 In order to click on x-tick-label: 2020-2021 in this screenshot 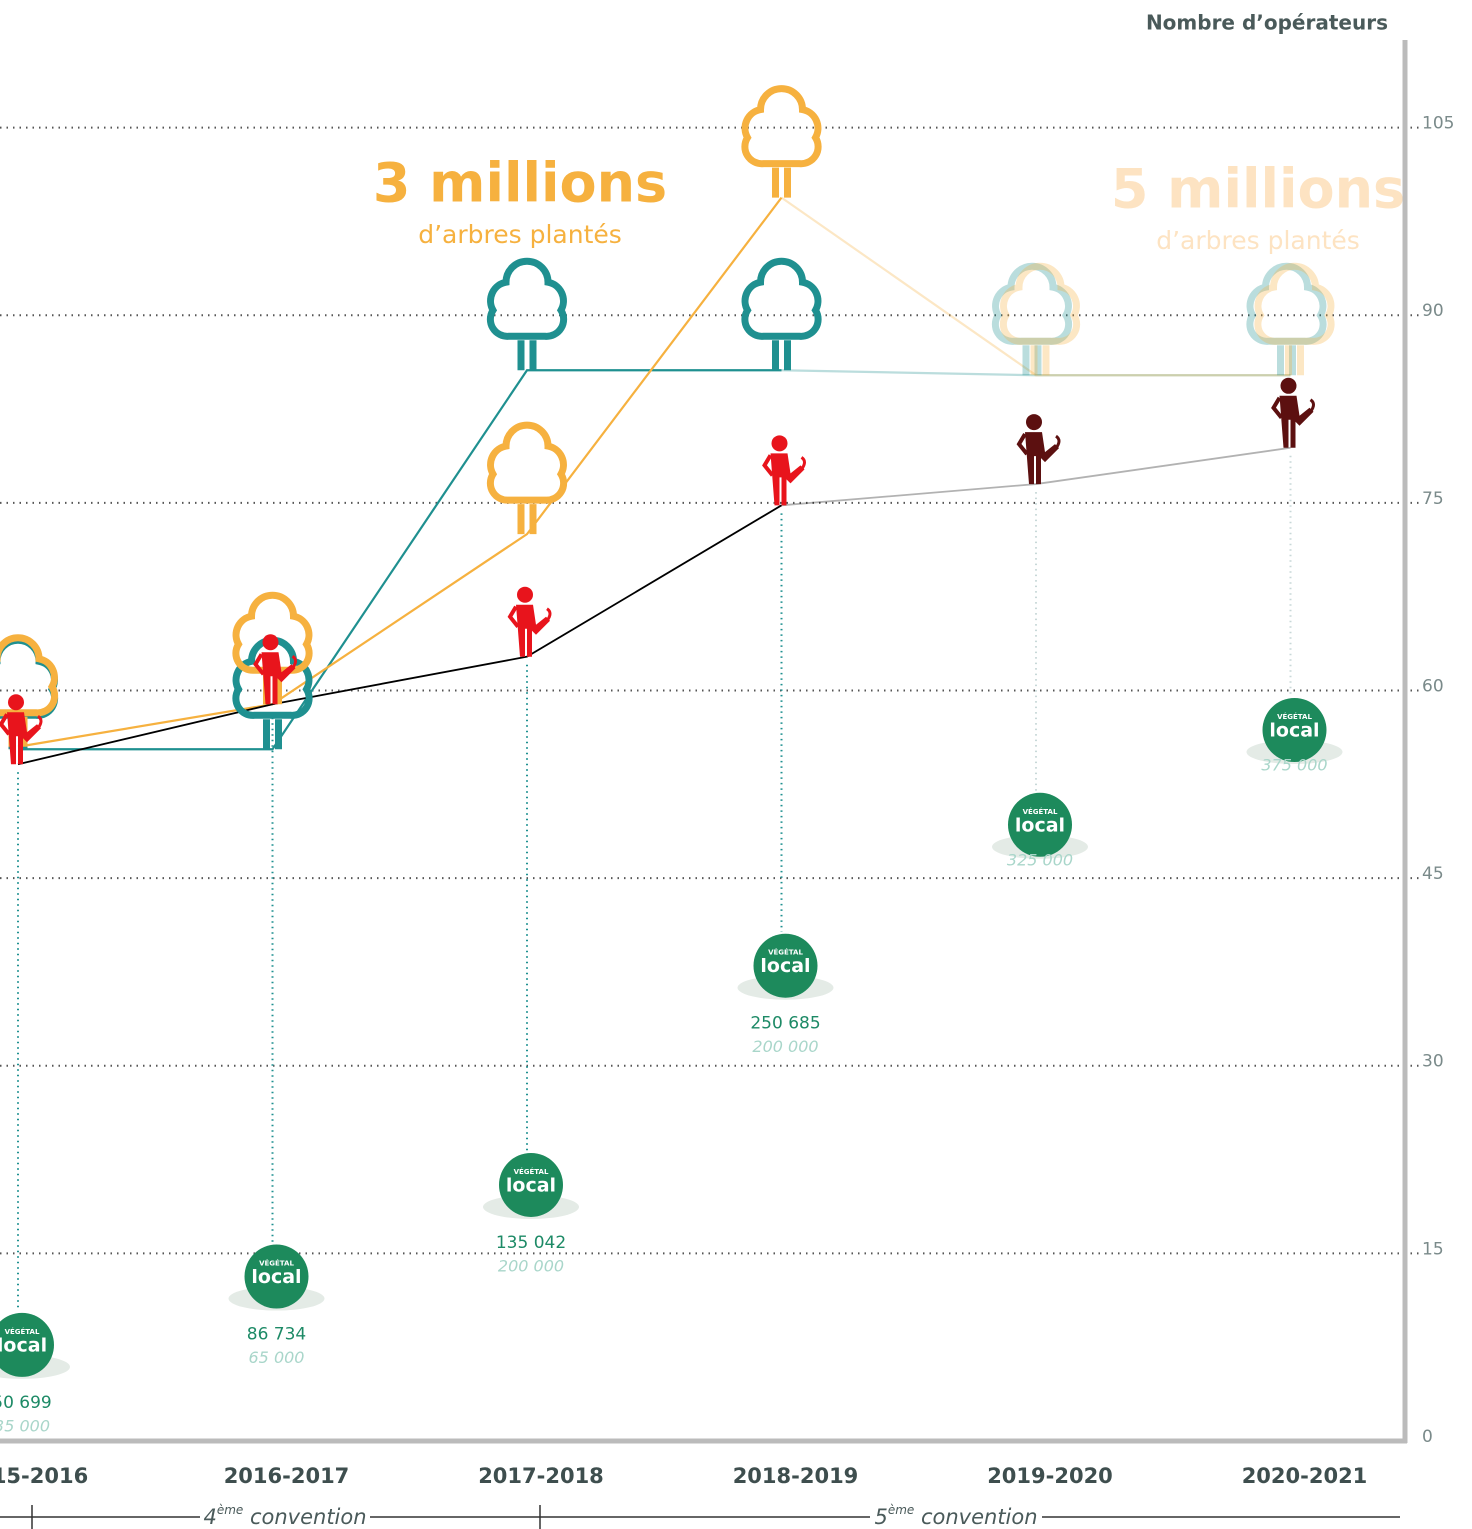, I will do `click(1305, 1476)`.